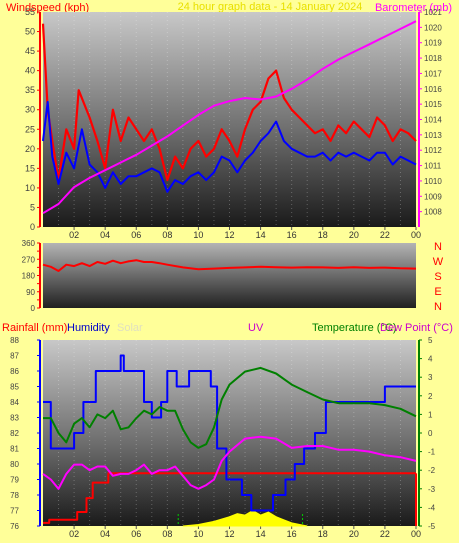  I want to click on windspeed-tick-label: 30, so click(30, 110).